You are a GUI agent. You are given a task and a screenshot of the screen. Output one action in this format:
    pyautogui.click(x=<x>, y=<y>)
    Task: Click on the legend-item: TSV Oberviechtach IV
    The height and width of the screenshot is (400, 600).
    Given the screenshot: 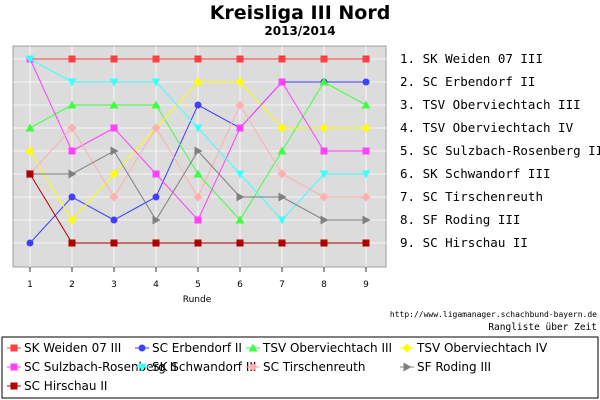 What is the action you would take?
    pyautogui.click(x=474, y=348)
    